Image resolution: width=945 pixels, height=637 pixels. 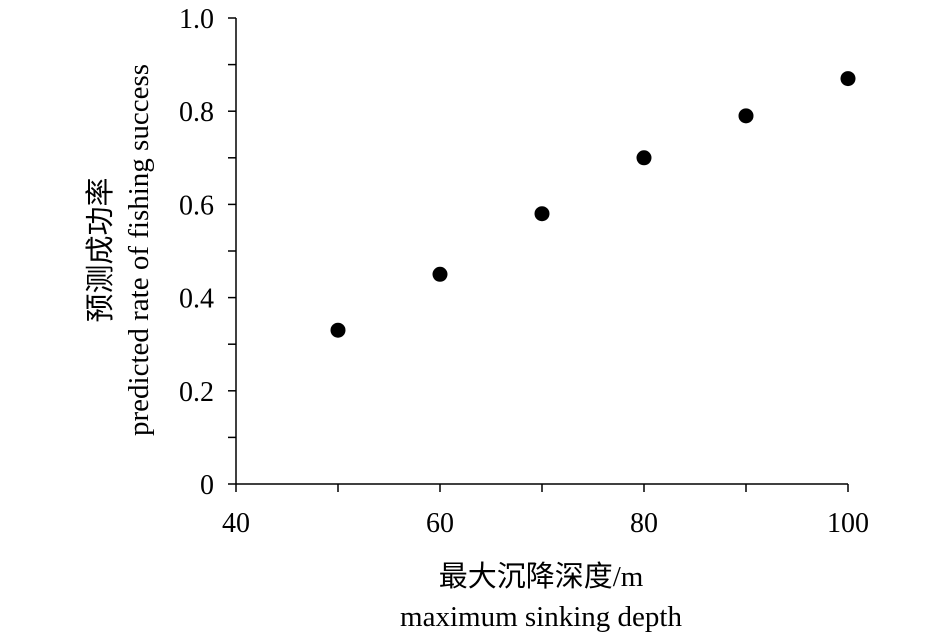 What do you see at coordinates (644, 523) in the screenshot?
I see `x-tick-label: 80` at bounding box center [644, 523].